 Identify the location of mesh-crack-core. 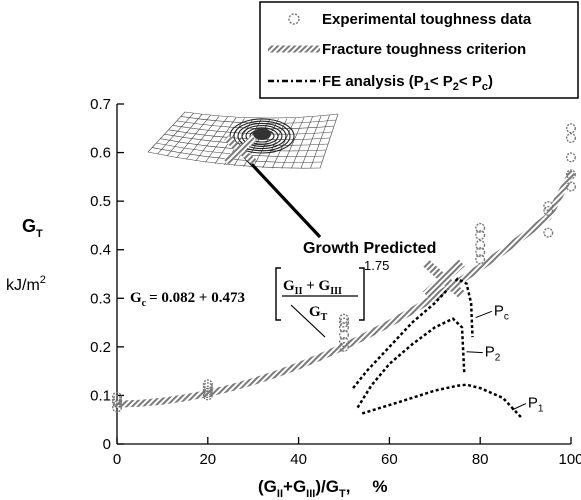
(262, 134).